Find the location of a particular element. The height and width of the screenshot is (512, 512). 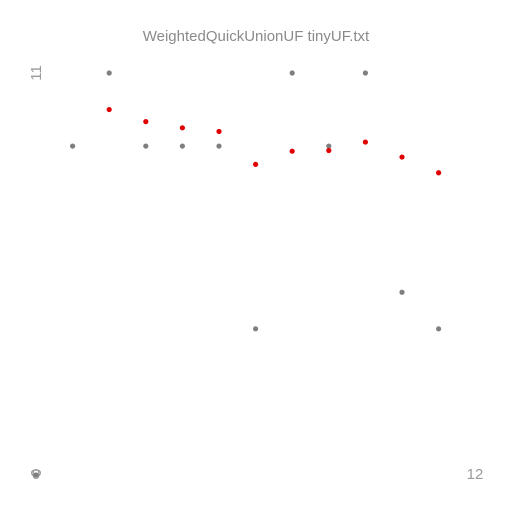

x-max-label: 12 is located at coordinates (475, 474).